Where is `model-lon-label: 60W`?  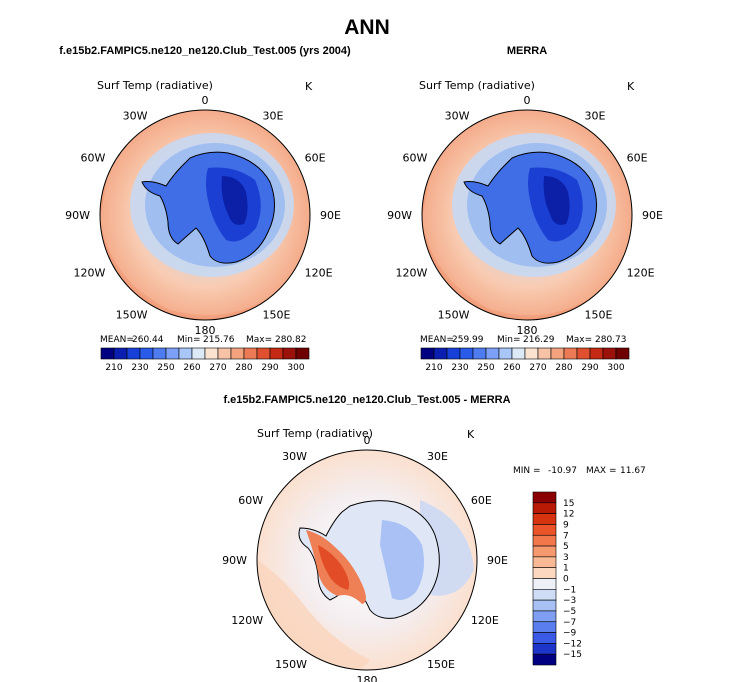
model-lon-label: 60W is located at coordinates (93, 158).